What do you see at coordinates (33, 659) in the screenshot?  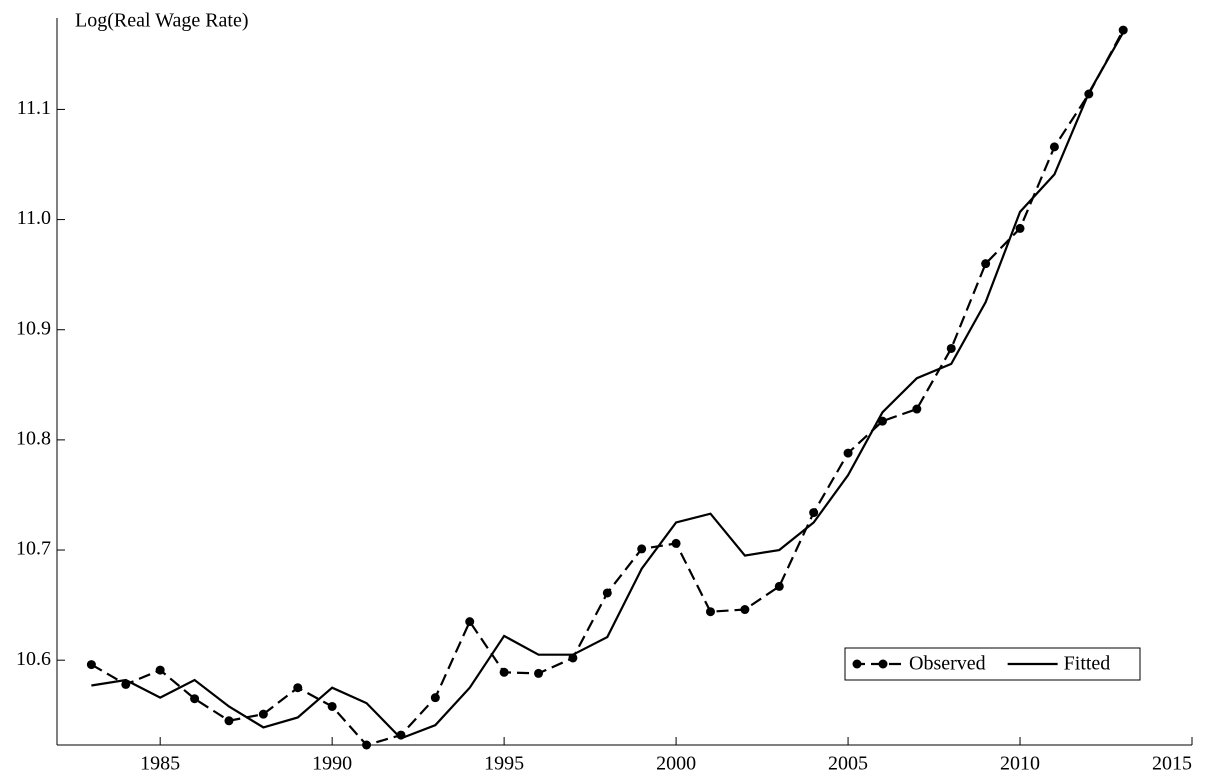 I see `y-tick-label: 10.6` at bounding box center [33, 659].